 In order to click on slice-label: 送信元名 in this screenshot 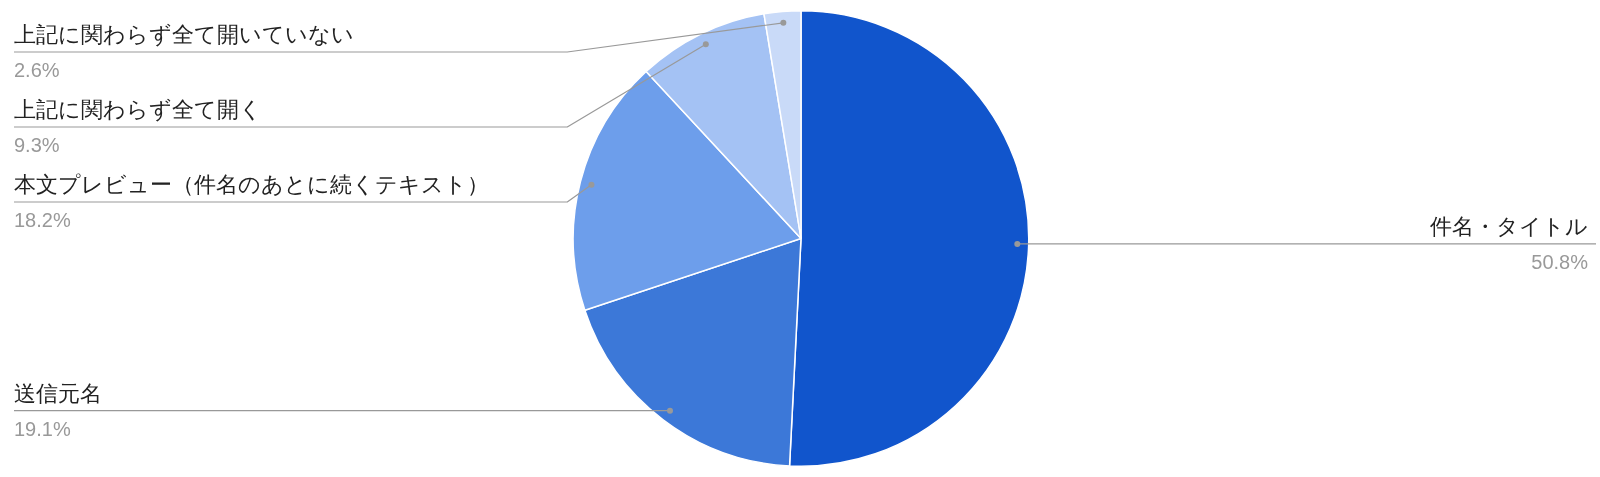, I will do `click(58, 393)`.